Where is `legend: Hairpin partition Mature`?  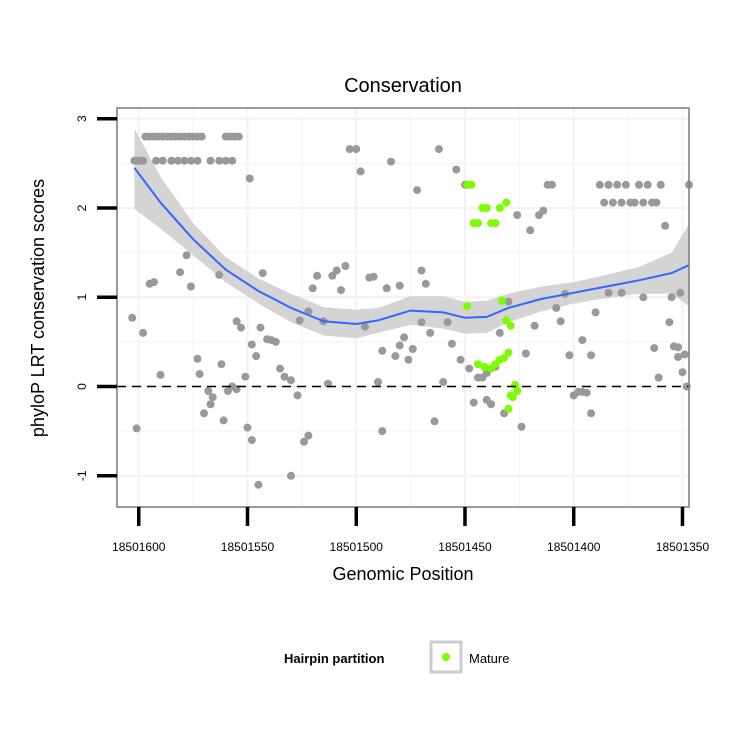
legend: Hairpin partition Mature is located at coordinates (396, 657).